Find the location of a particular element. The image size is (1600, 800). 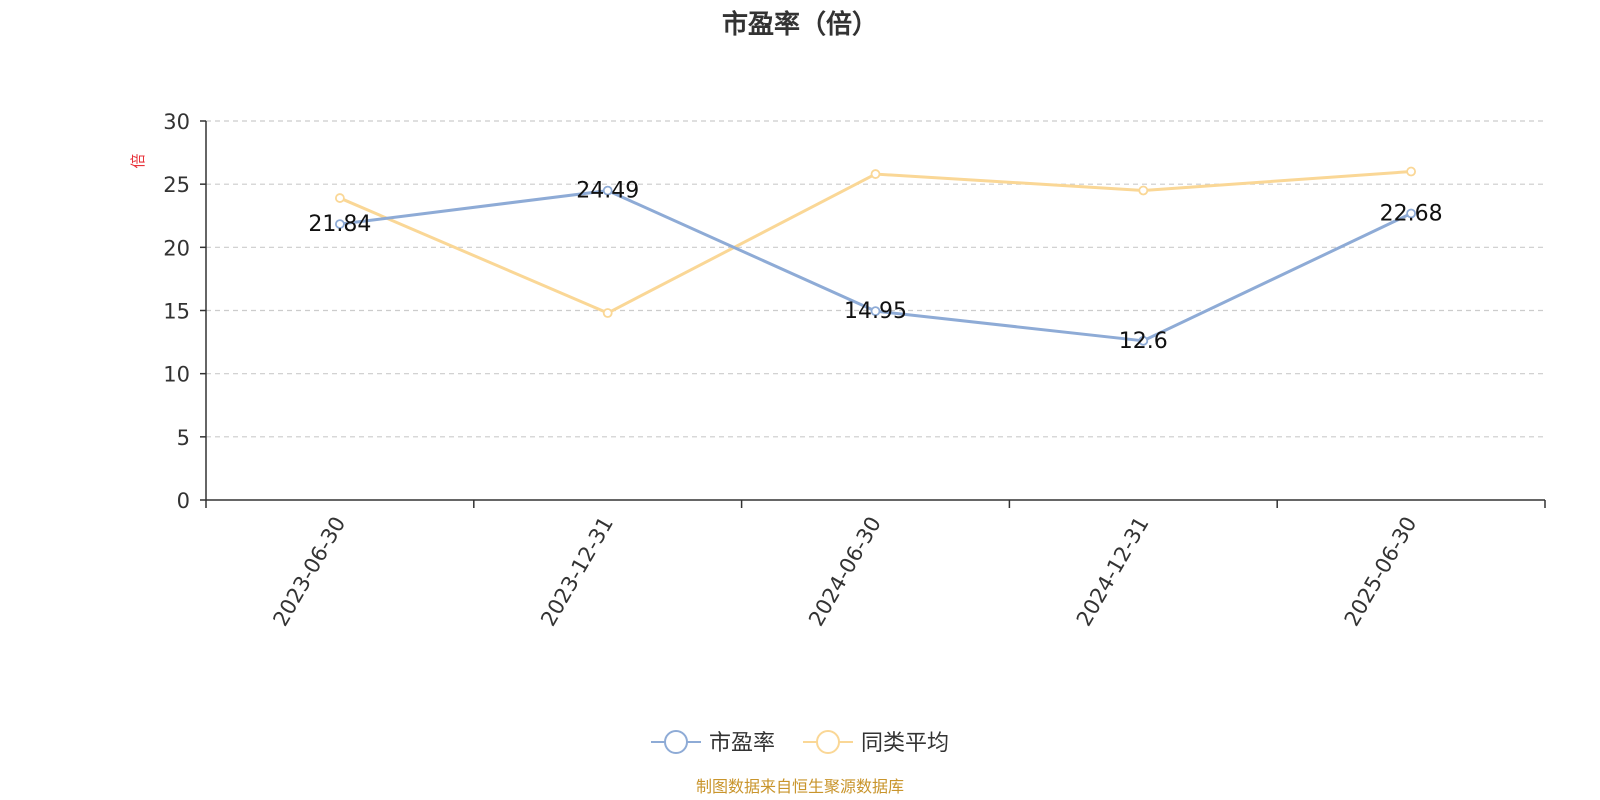

data-label: 12.6 is located at coordinates (1143, 341).